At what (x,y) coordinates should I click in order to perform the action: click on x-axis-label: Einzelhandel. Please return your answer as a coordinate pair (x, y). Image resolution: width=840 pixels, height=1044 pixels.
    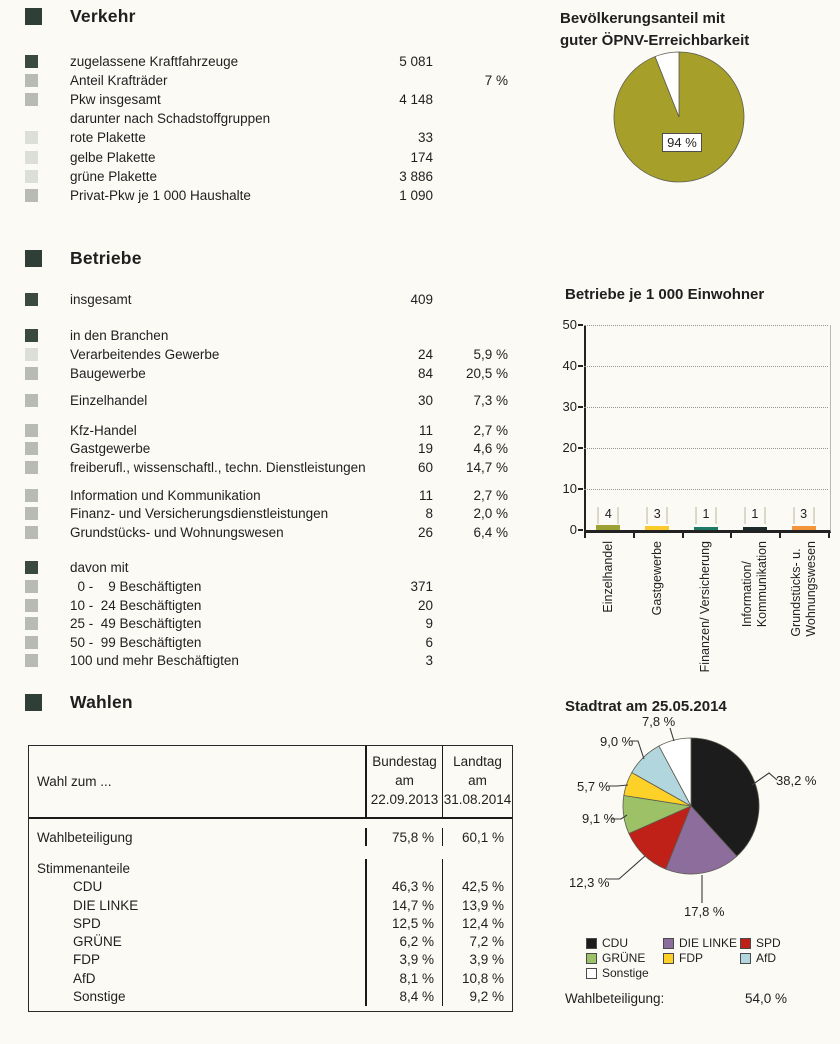
    Looking at the image, I should click on (607, 577).